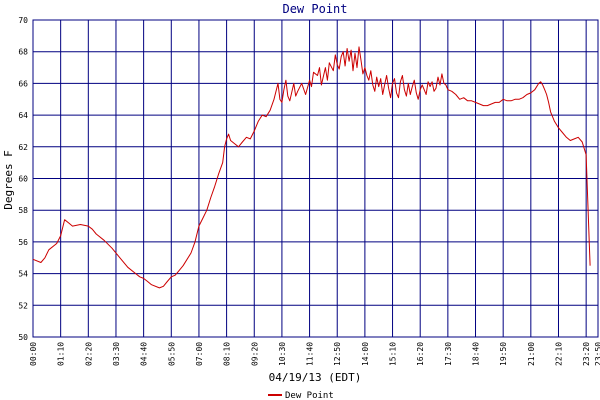 This screenshot has height=400, width=600. I want to click on x-tick-label: 02:20, so click(88, 354).